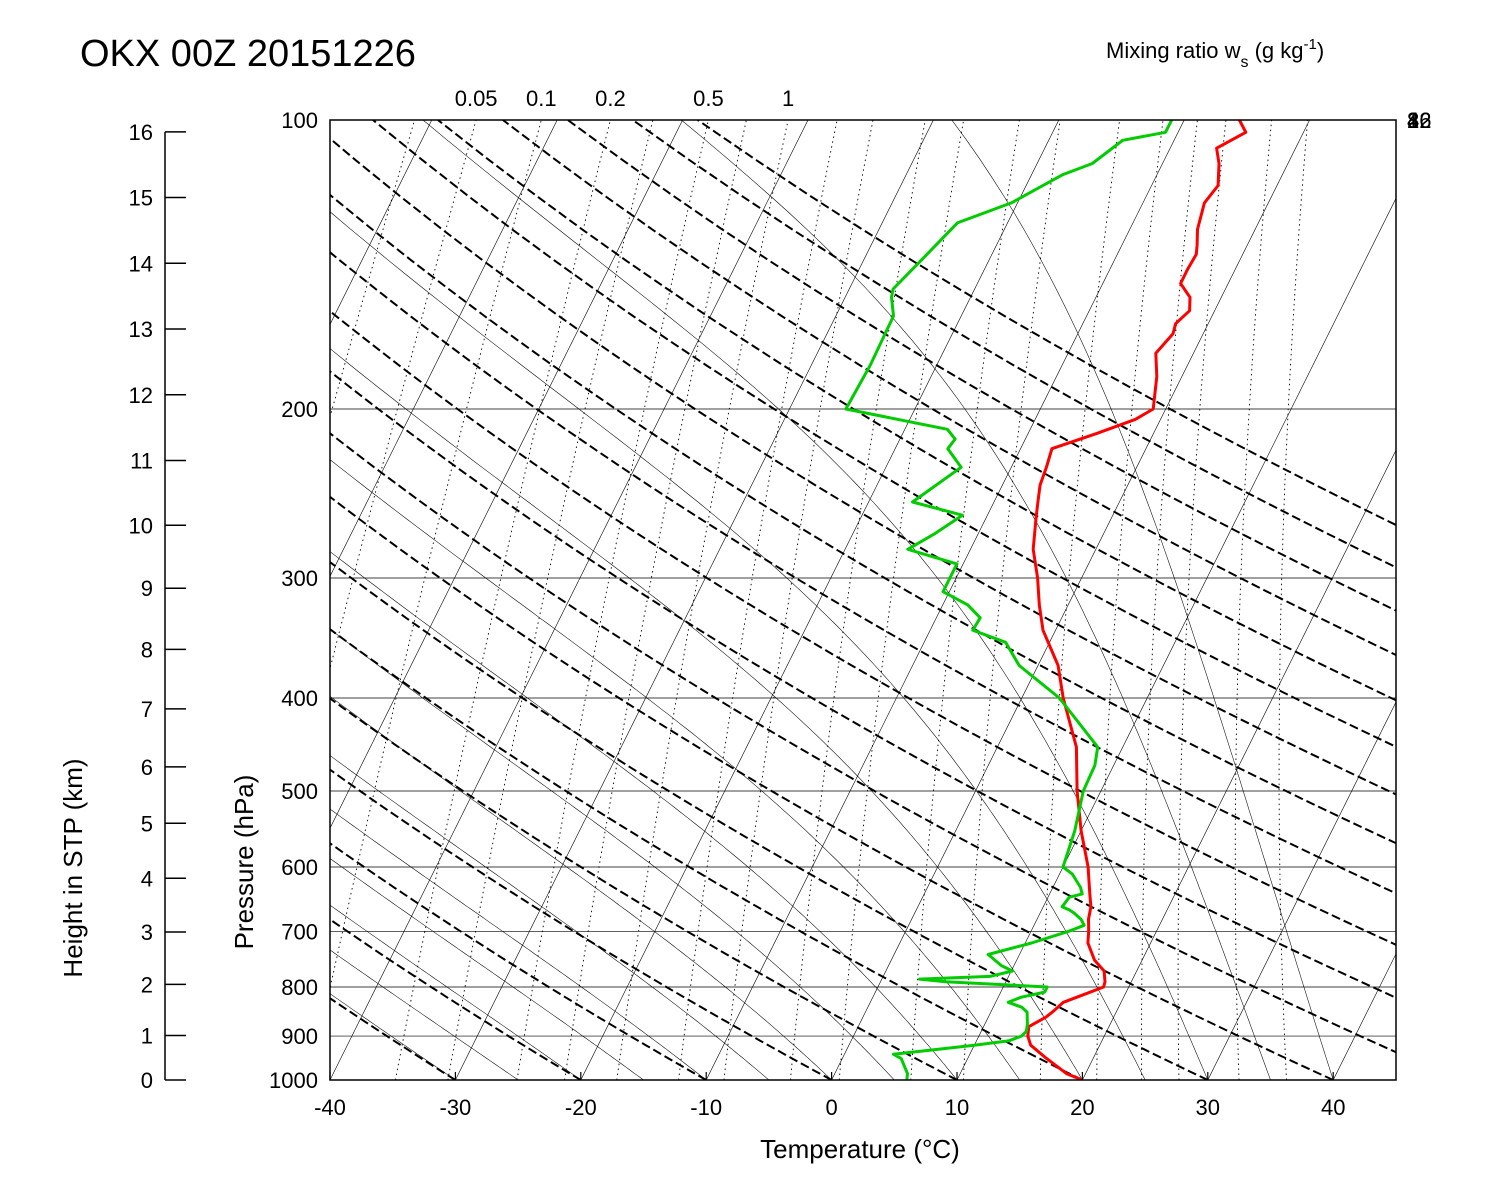 This screenshot has height=1200, width=1500. I want to click on y-tick-label: 400, so click(299, 698).